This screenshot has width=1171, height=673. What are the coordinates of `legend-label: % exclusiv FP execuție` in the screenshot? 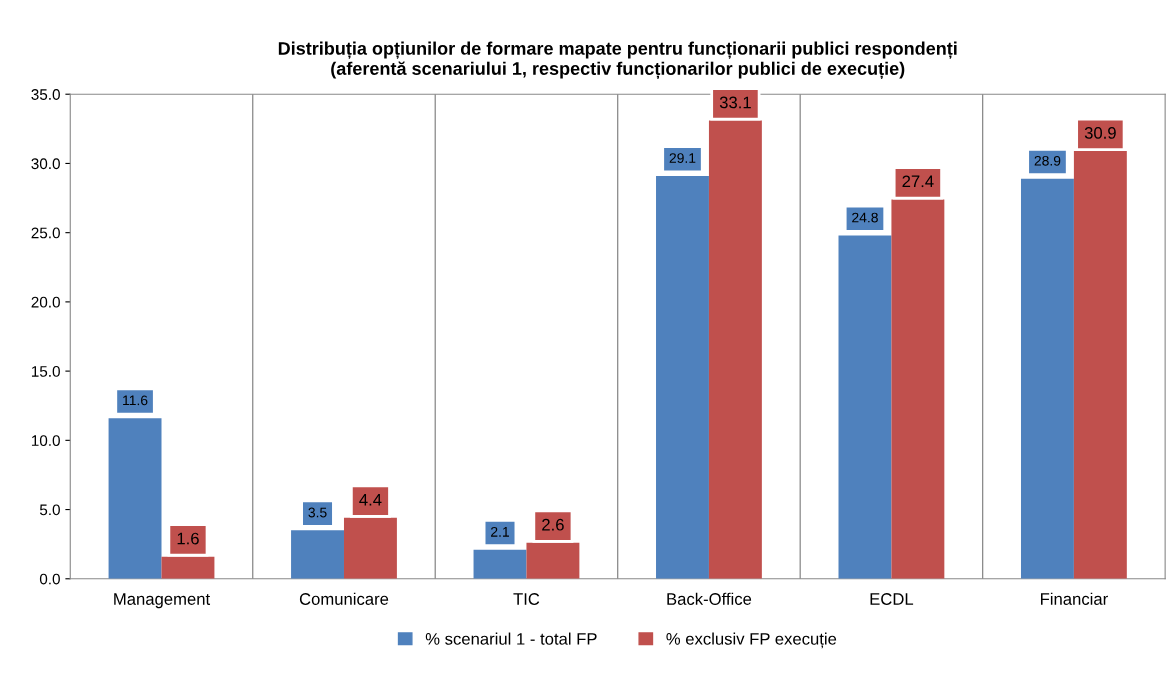 It's located at (751, 640).